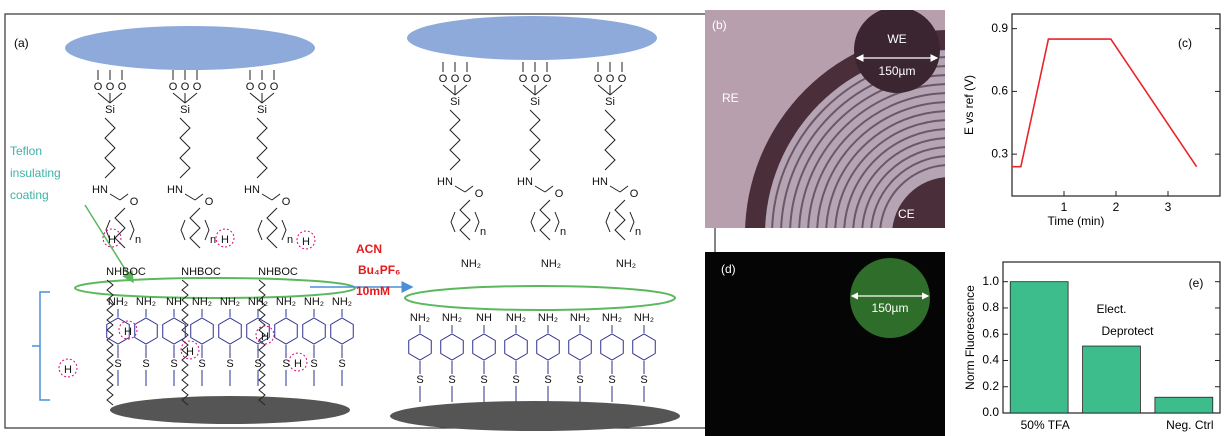 The height and width of the screenshot is (436, 1224). Describe the element at coordinates (990, 333) in the screenshot. I see `y-tick-label: 0.6` at that location.